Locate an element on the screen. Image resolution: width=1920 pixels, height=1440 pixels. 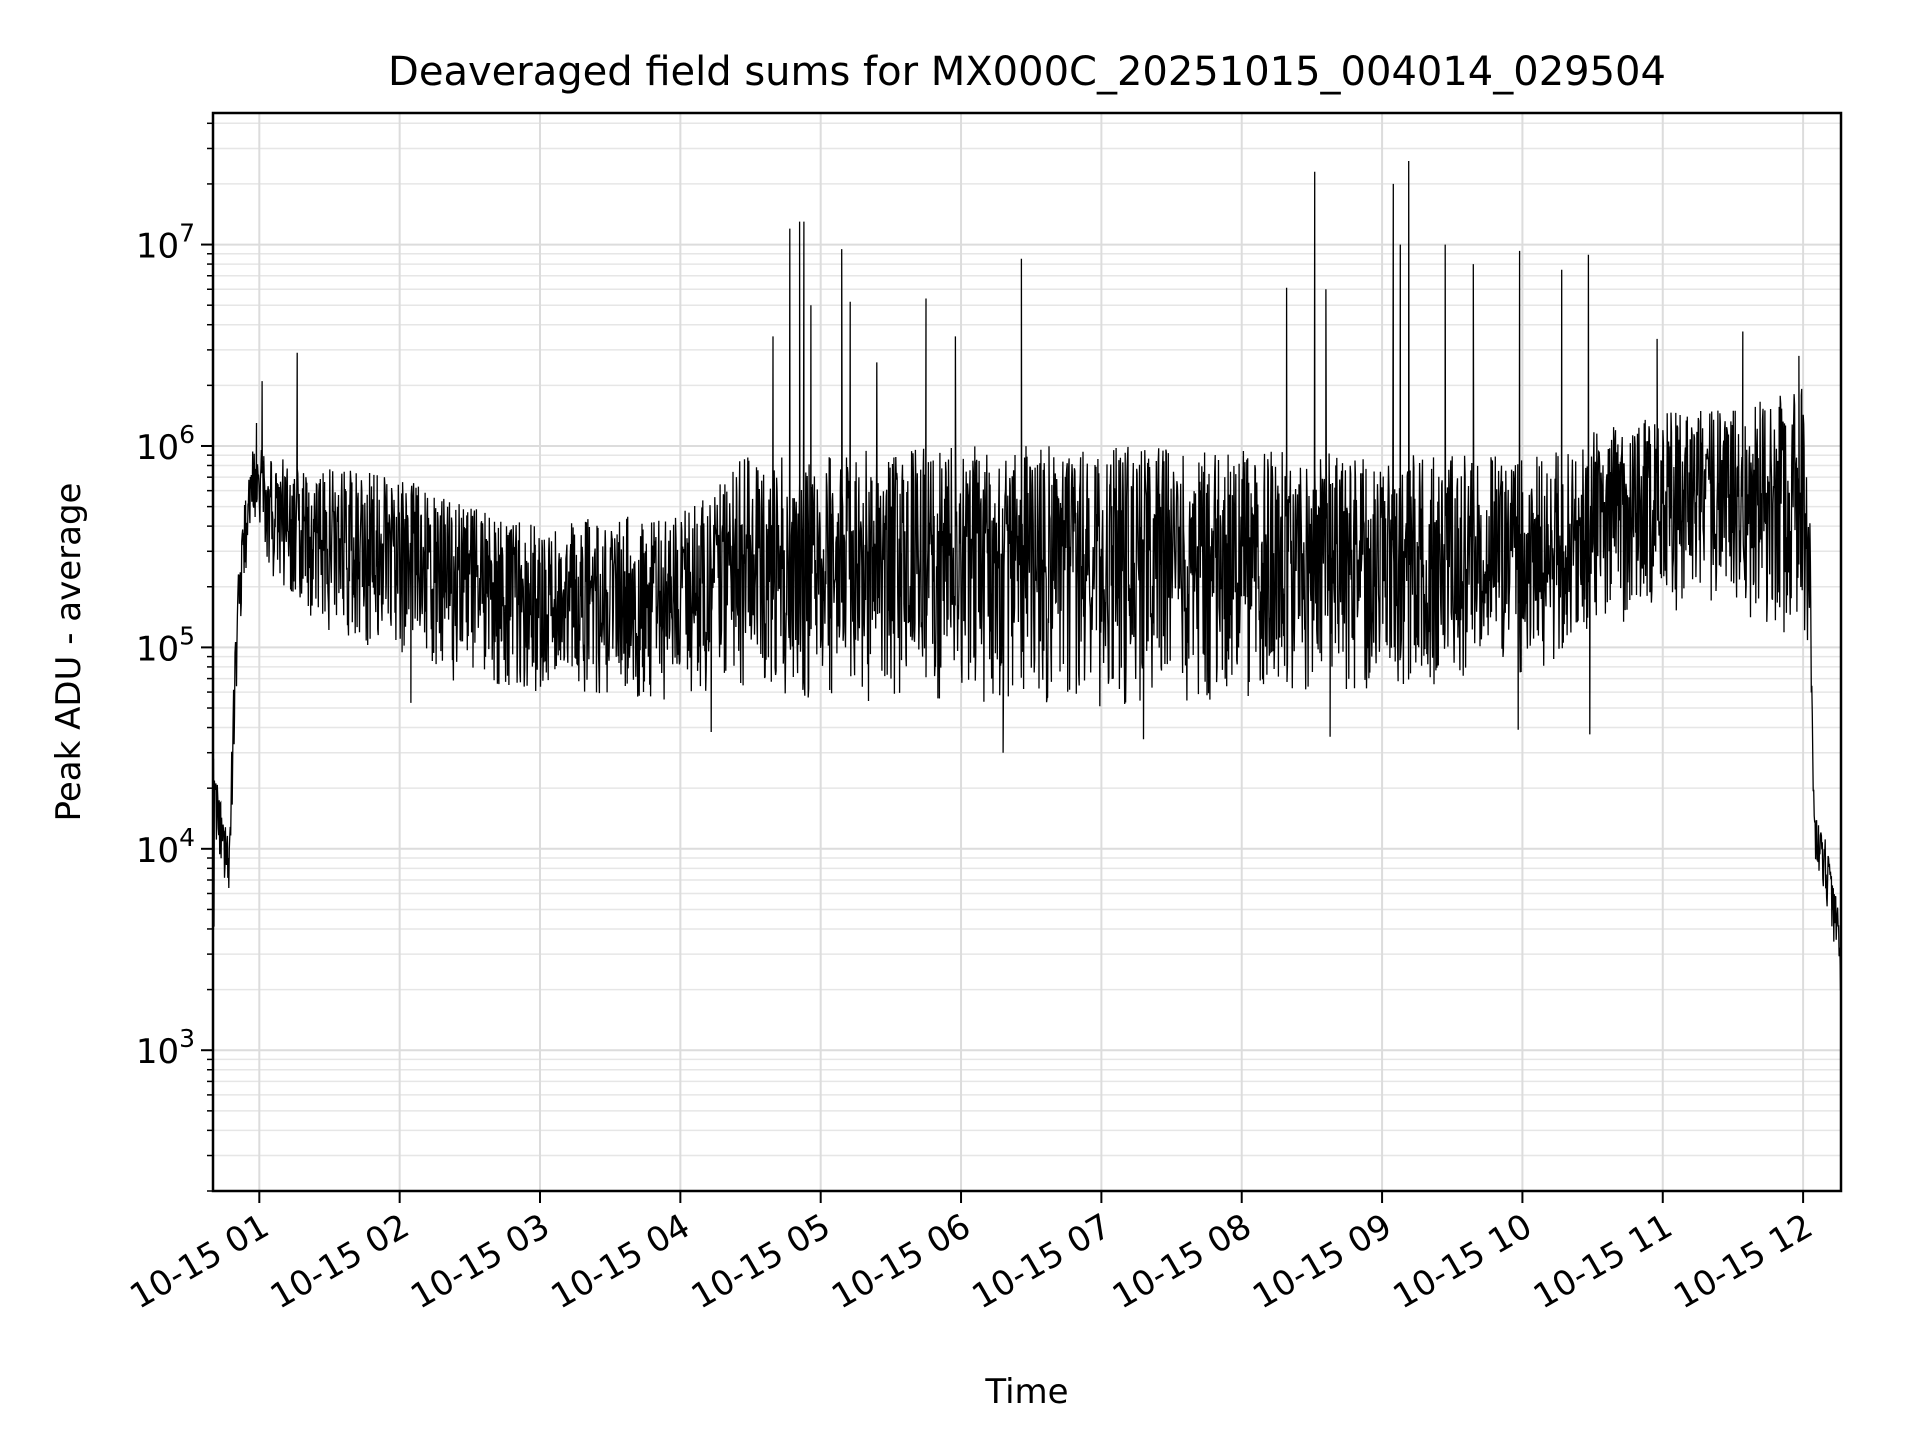
x-axis-label: Time is located at coordinates (1026, 1392).